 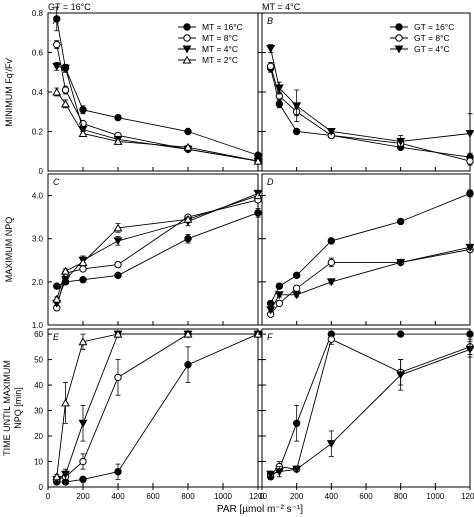 I want to click on legend-label: MT = 4°C, so click(x=220, y=49).